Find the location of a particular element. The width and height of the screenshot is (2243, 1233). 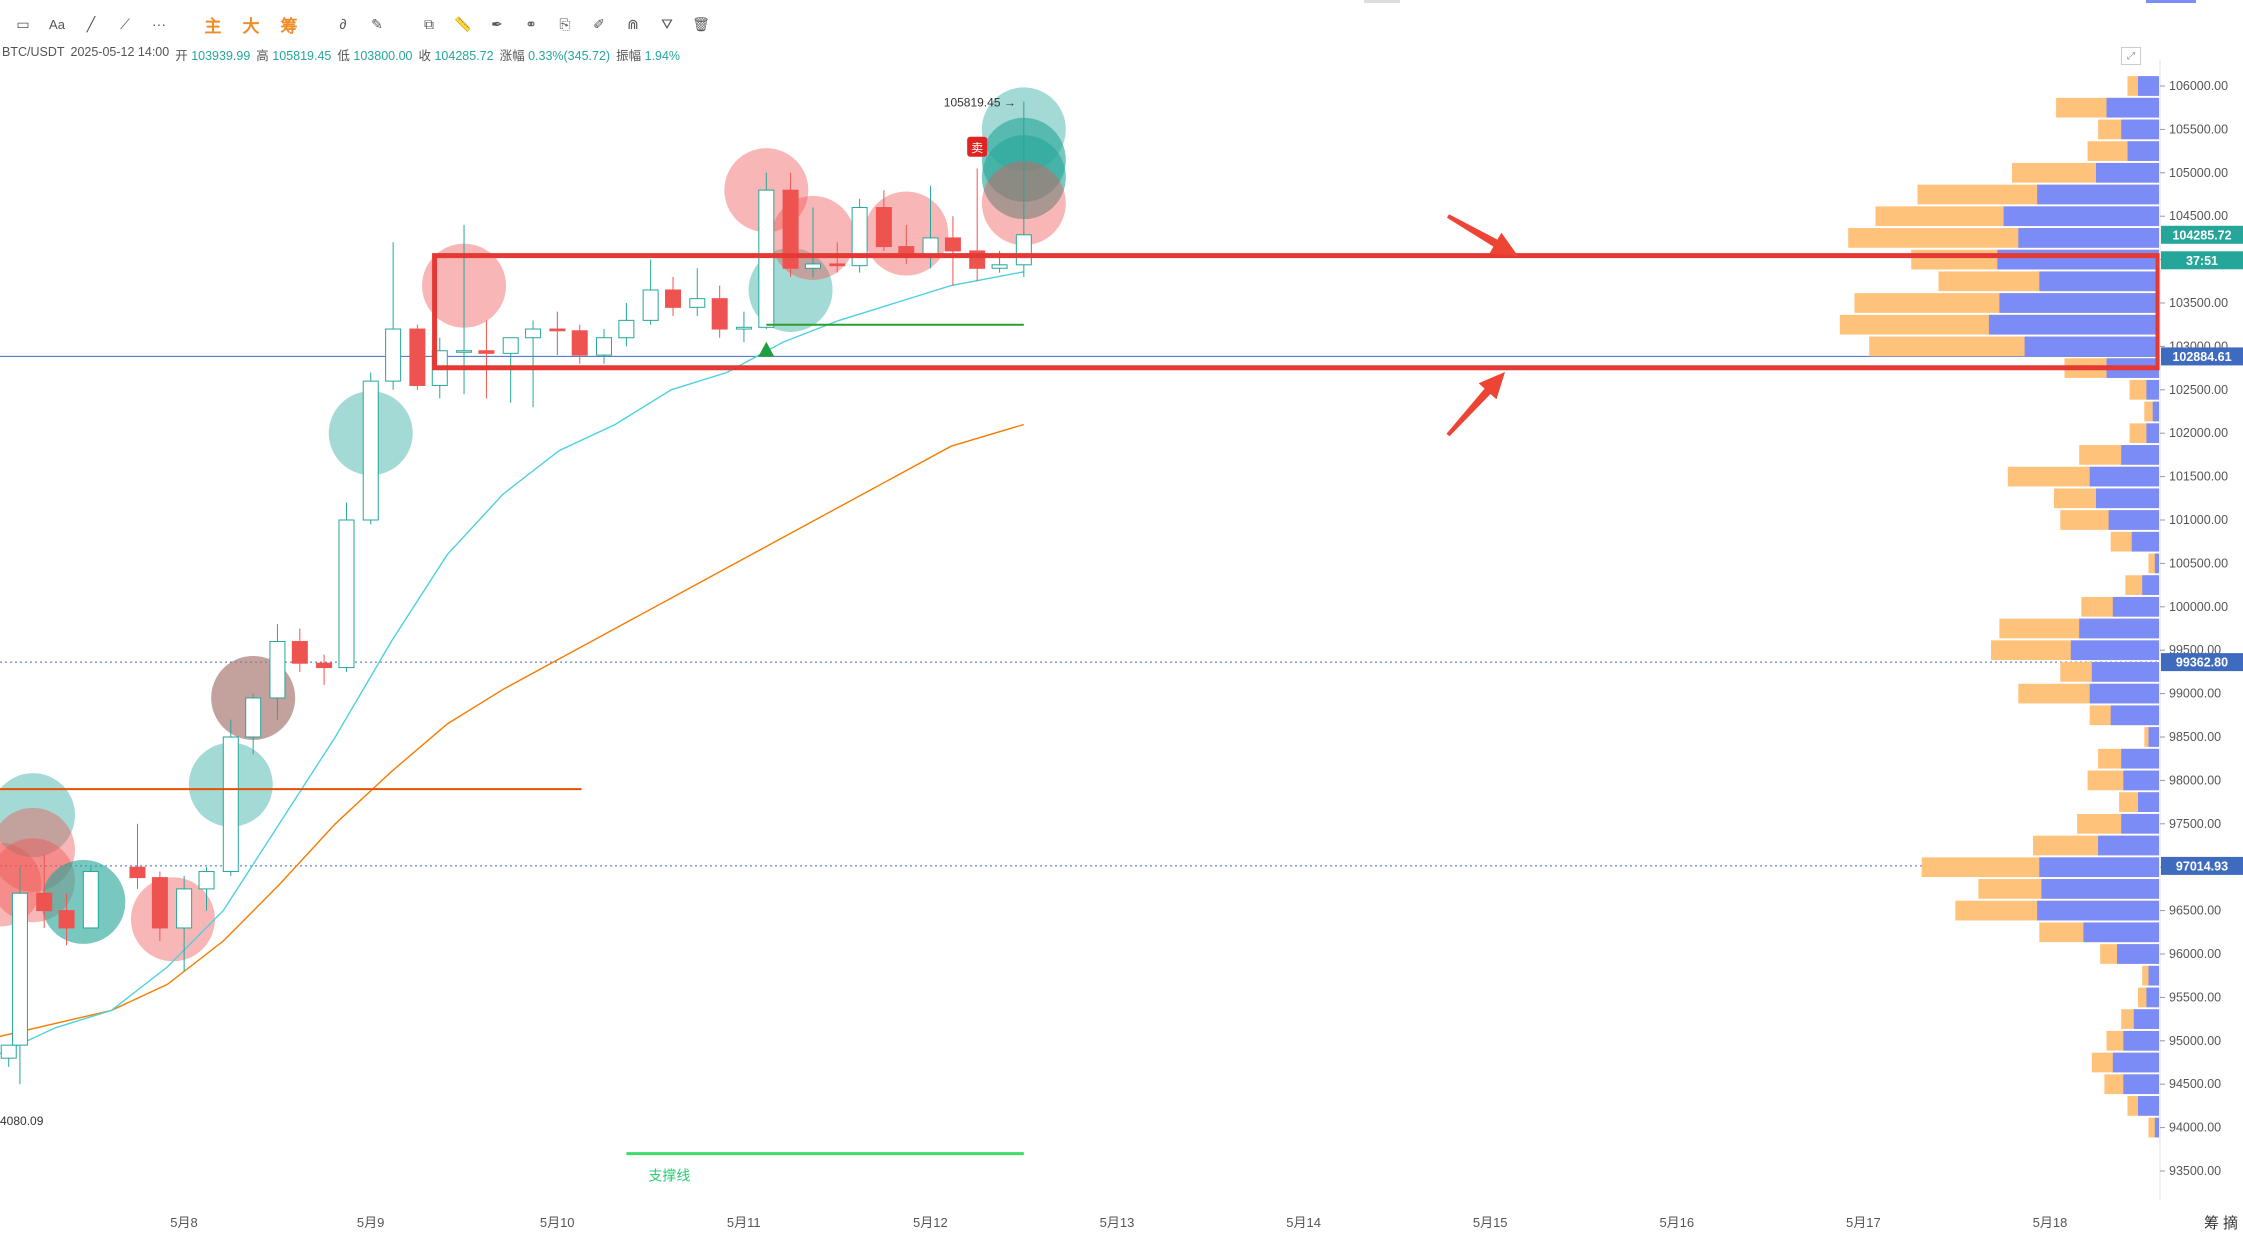

toolbar-button-1: Aa is located at coordinates (57, 24).